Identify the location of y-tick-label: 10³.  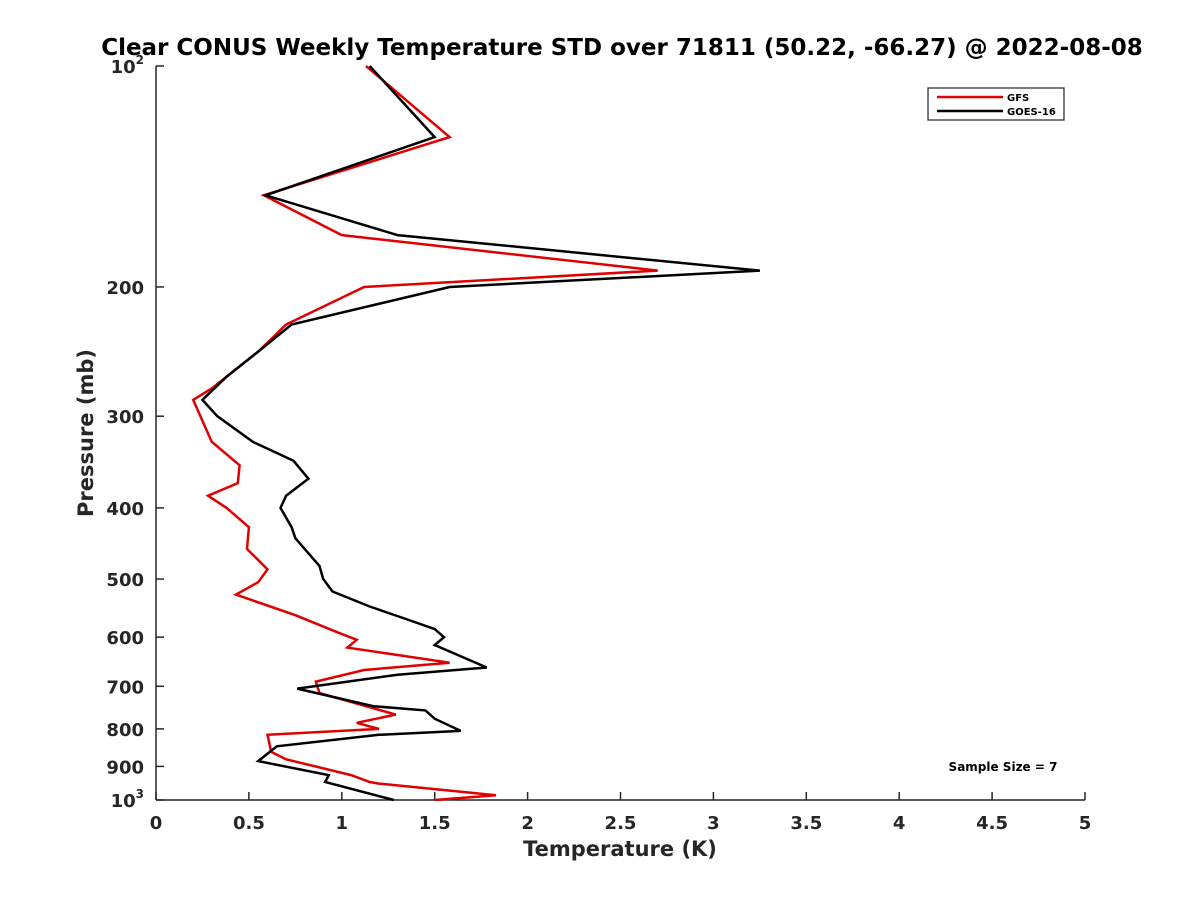
(127, 799).